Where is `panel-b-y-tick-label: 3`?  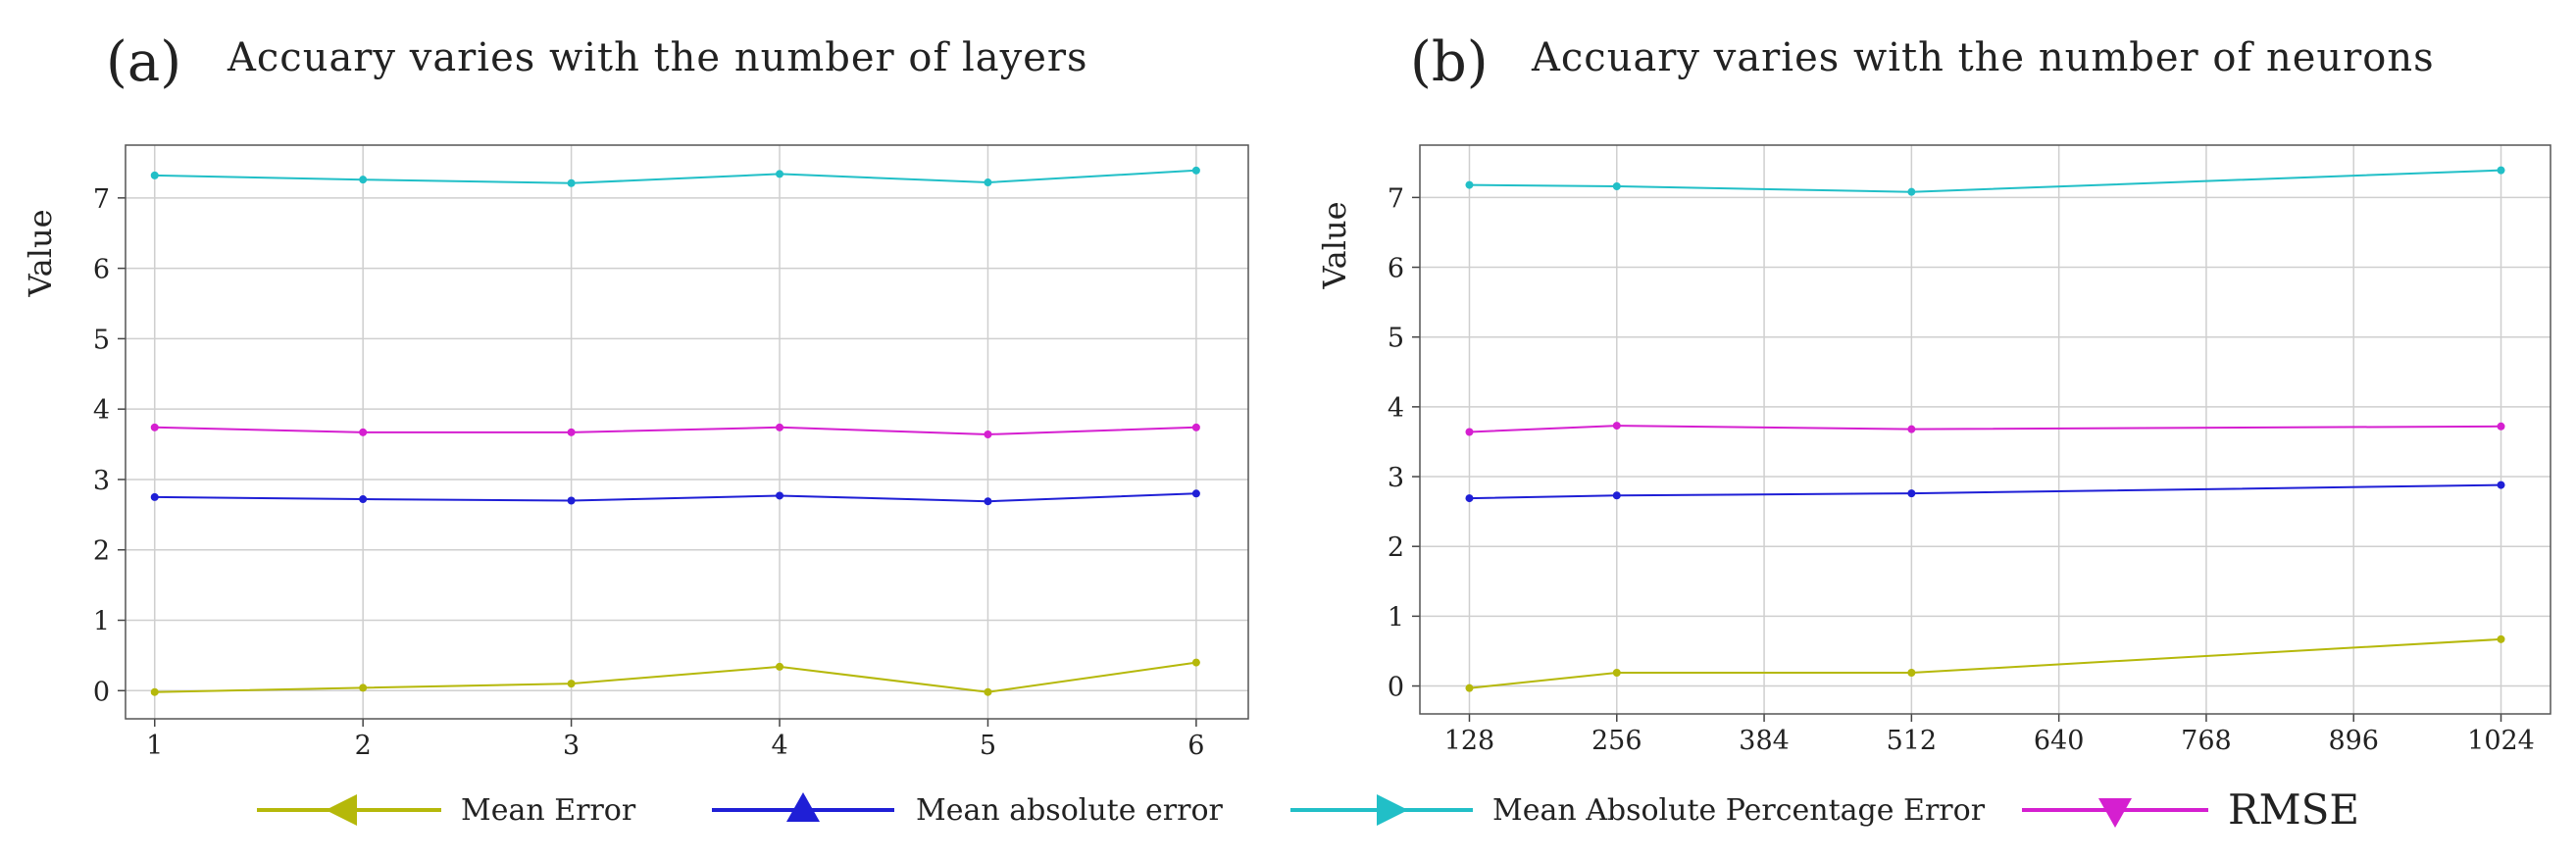 panel-b-y-tick-label: 3 is located at coordinates (1396, 478).